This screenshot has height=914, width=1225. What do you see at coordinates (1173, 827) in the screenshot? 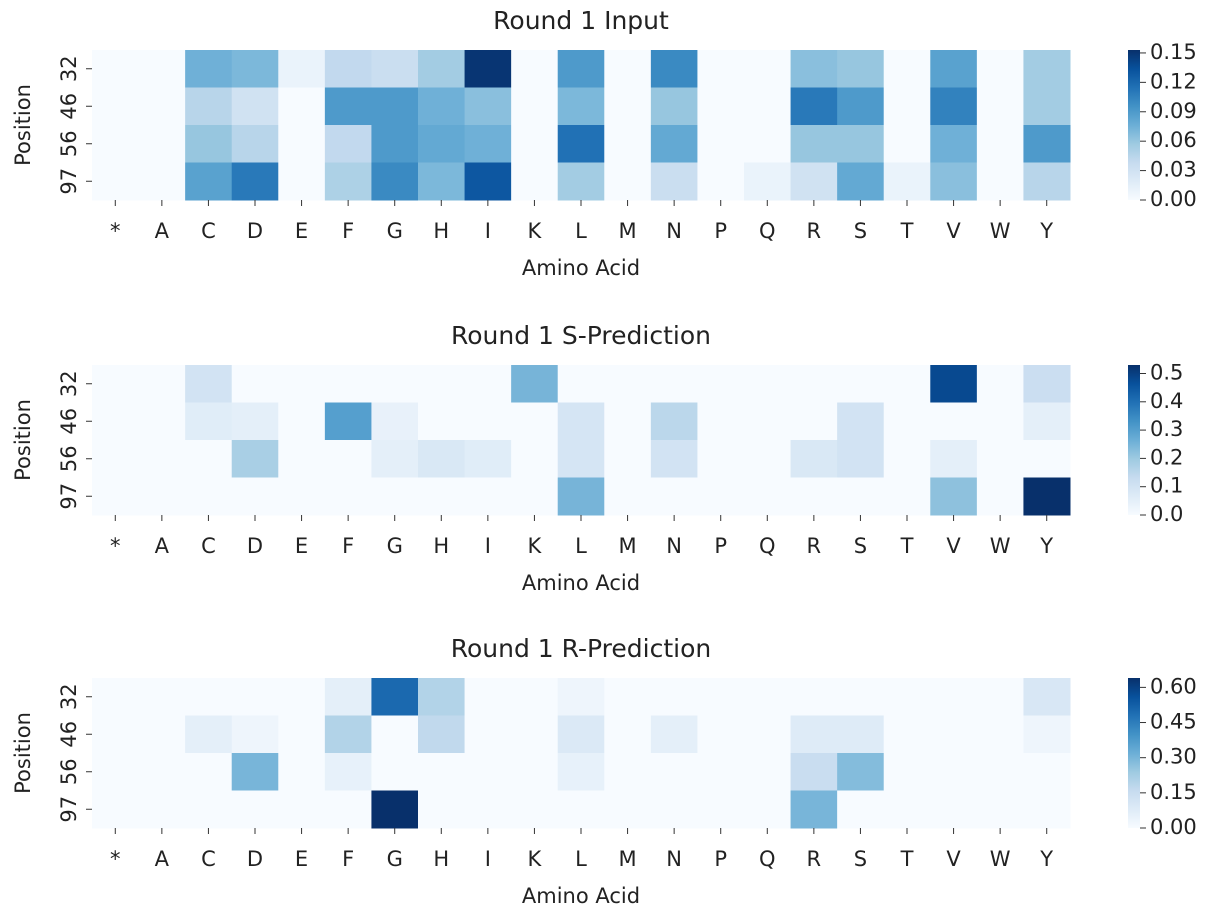
I see `colorbar-tick-label: 0.00` at bounding box center [1173, 827].